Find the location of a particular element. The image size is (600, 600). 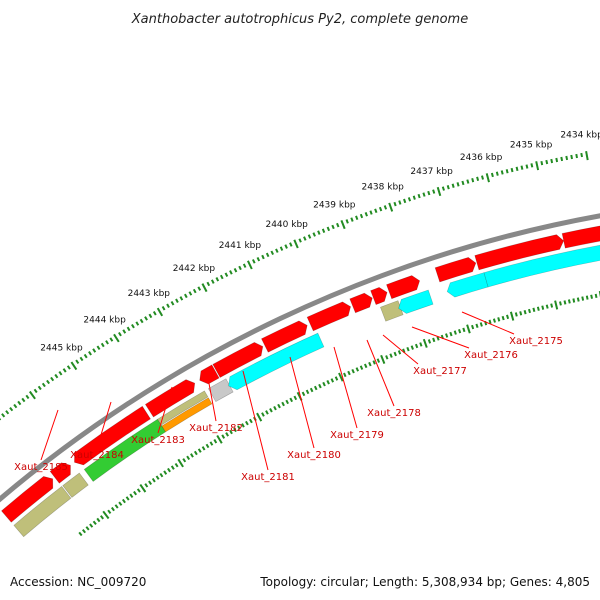

kbp-label: 2439 kbp is located at coordinates (334, 205).